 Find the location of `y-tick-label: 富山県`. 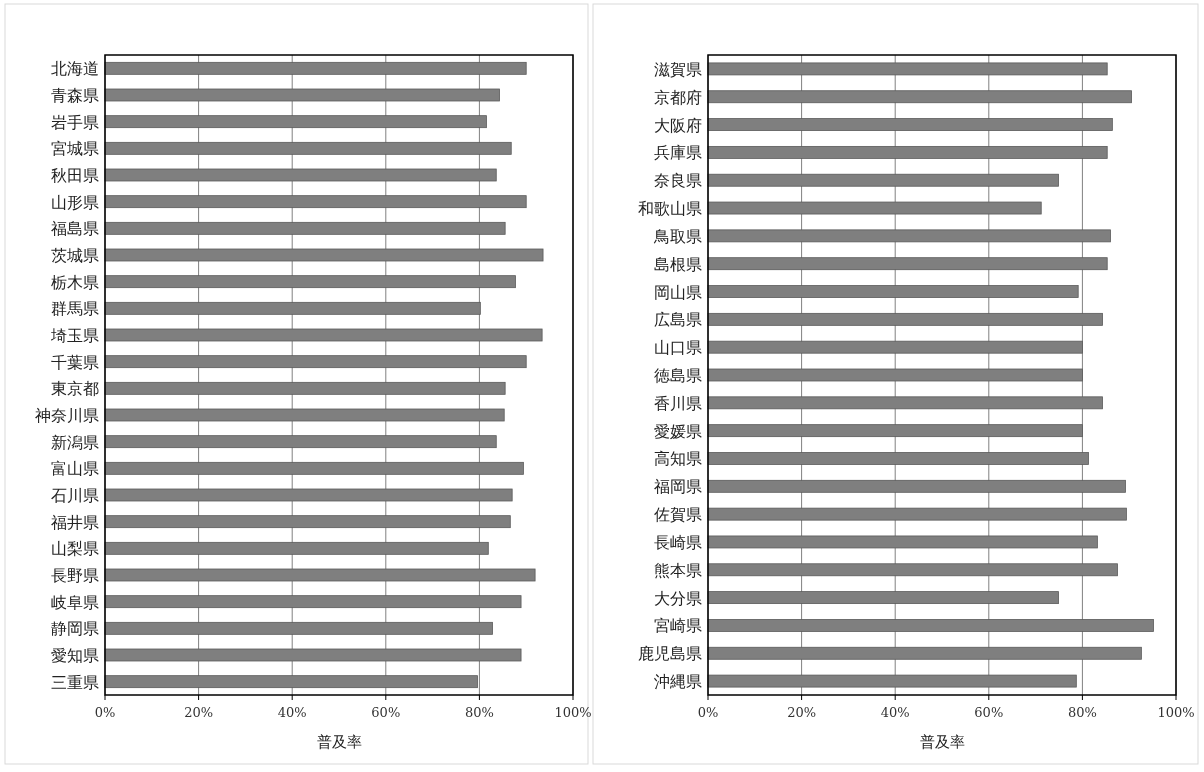

y-tick-label: 富山県 is located at coordinates (75, 469).